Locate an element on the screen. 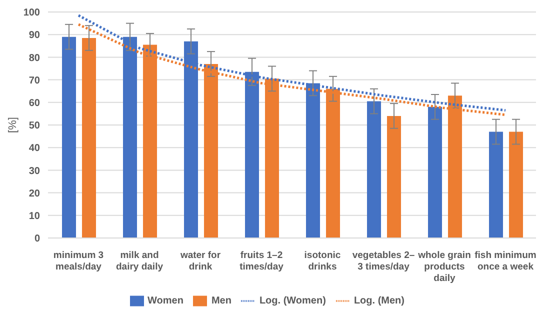  x-tick-label: isotonic drinks is located at coordinates (322, 261).